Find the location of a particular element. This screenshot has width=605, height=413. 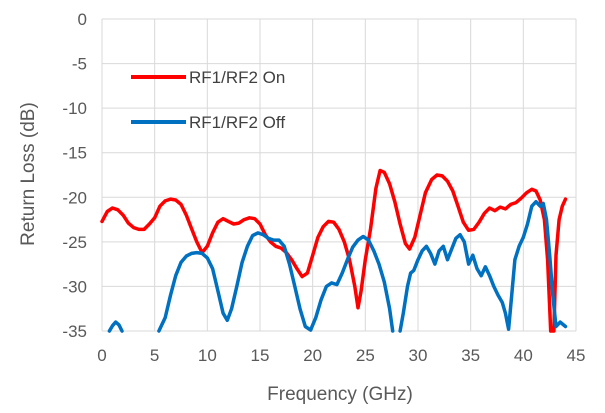

x-tick-label: 40 is located at coordinates (523, 355).